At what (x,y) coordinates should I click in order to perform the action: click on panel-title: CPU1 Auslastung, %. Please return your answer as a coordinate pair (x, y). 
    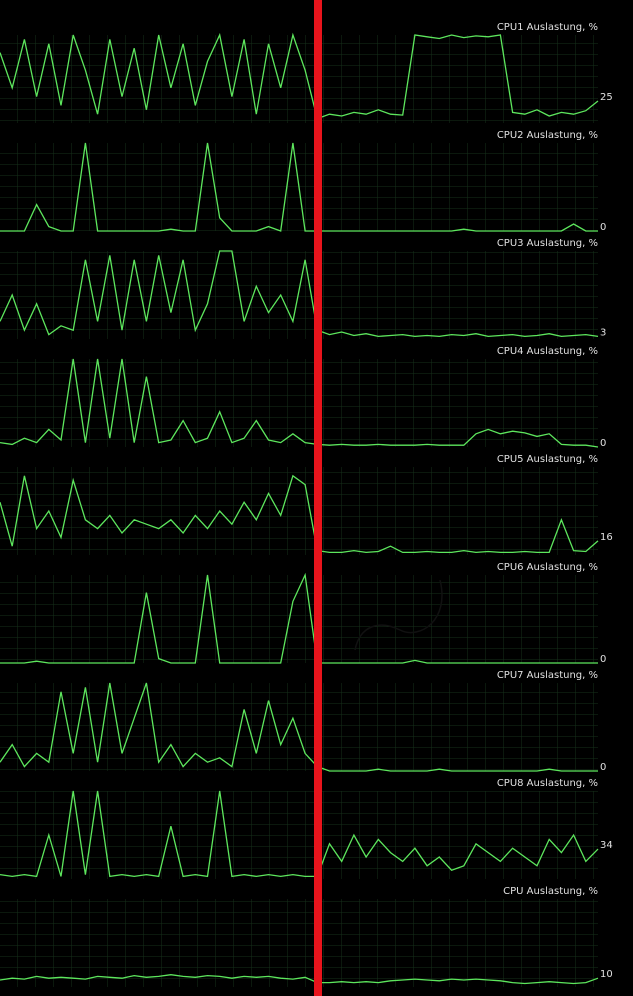
    Looking at the image, I should click on (547, 27).